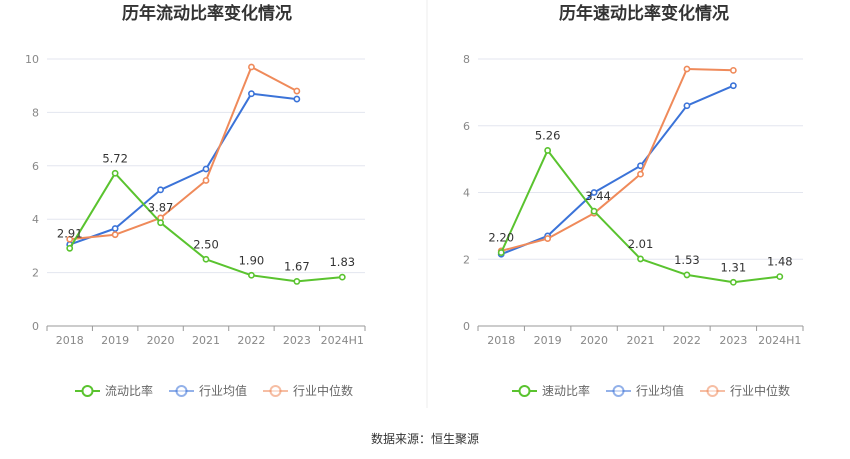  What do you see at coordinates (641, 244) in the screenshot?
I see `data-label: 2.01` at bounding box center [641, 244].